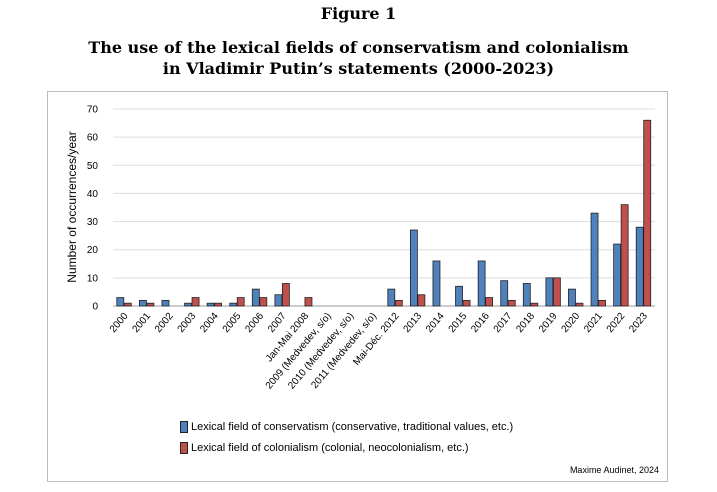  Describe the element at coordinates (184, 448) in the screenshot. I see `legend-swatch-colonialism` at that location.